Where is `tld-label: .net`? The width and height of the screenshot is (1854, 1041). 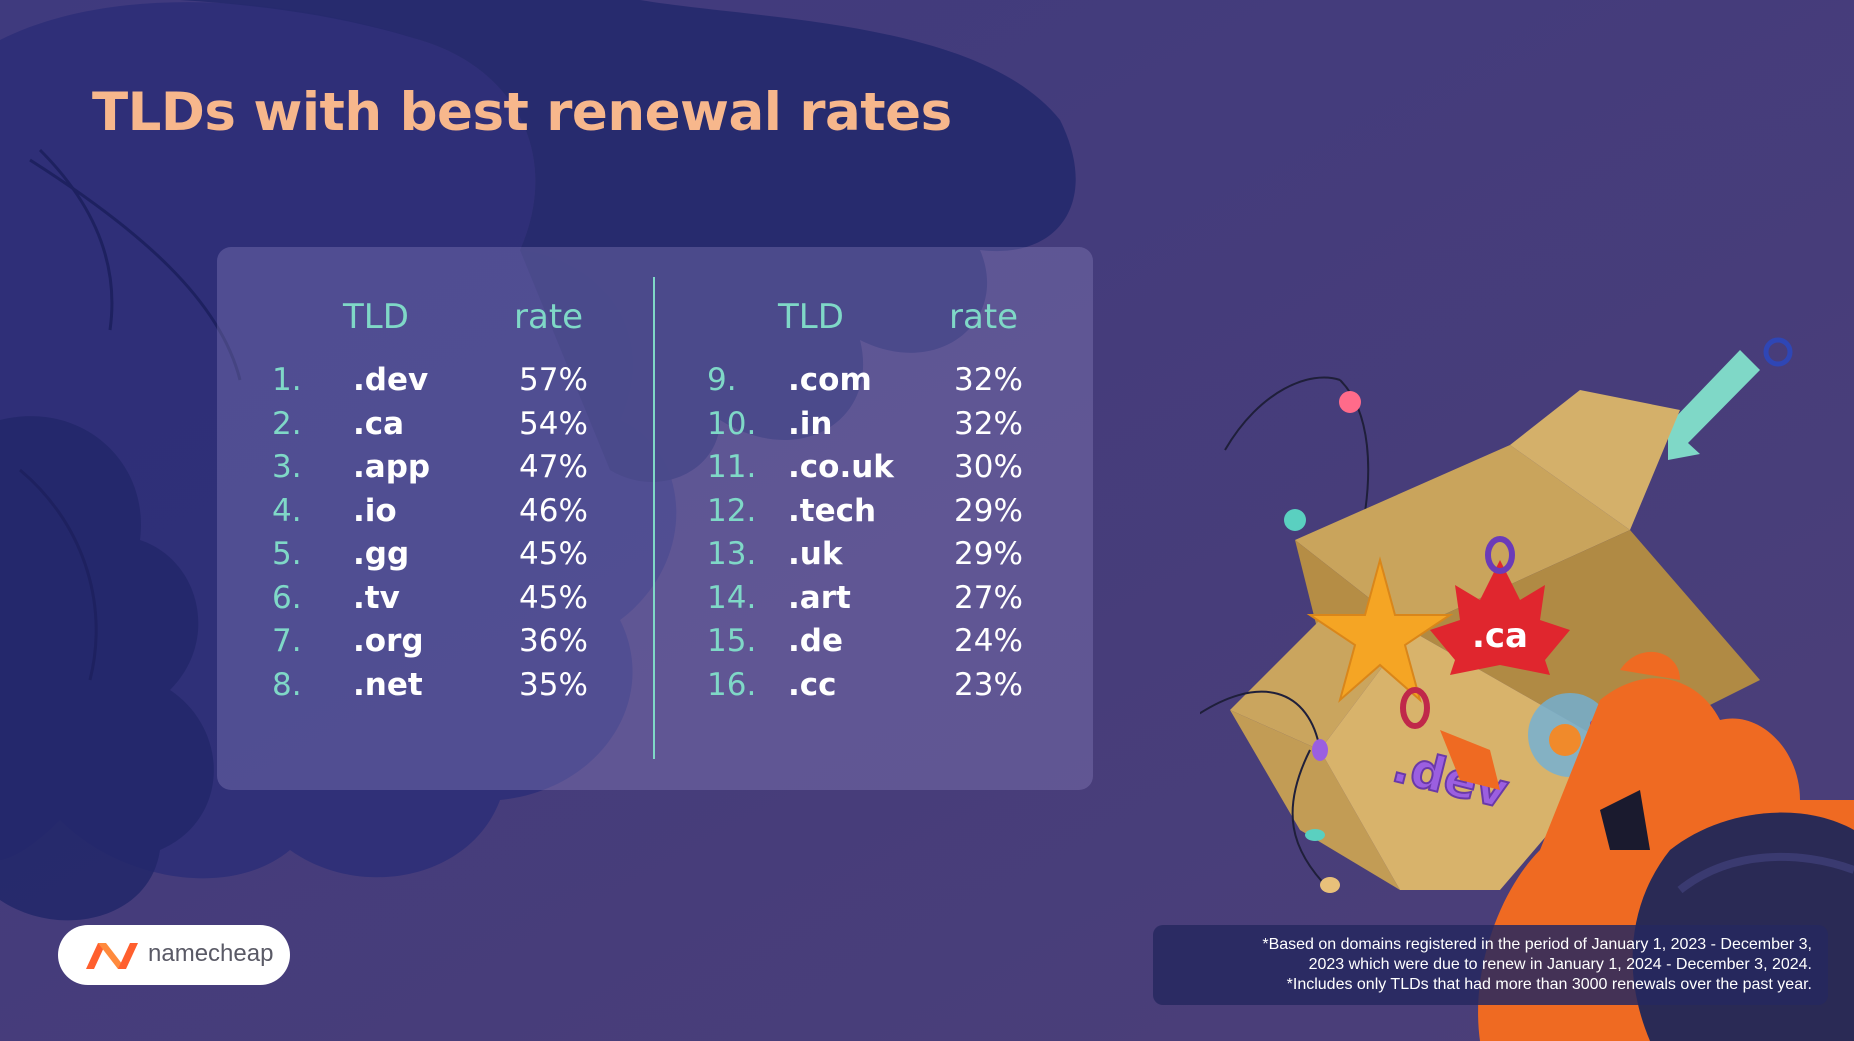 tld-label: .net is located at coordinates (388, 684).